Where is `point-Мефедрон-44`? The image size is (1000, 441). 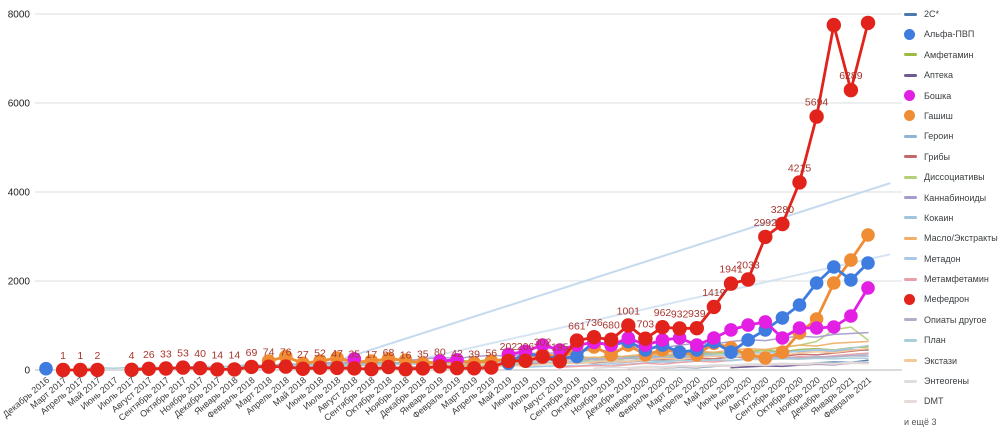 point-Мефедрон-44 is located at coordinates (799, 182).